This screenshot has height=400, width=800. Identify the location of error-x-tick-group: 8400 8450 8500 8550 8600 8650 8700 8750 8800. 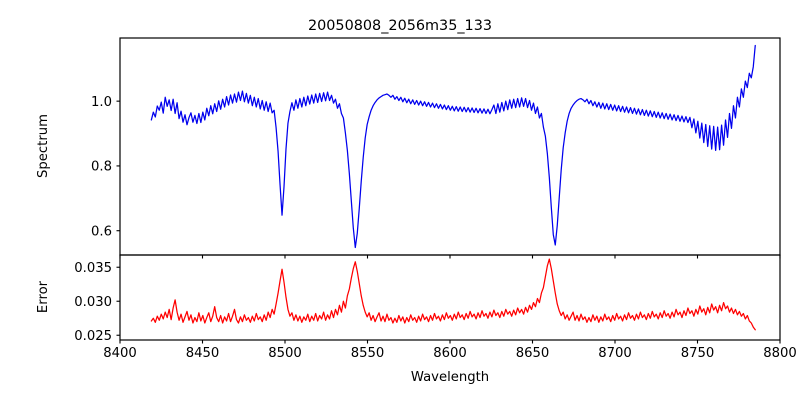
(450, 350).